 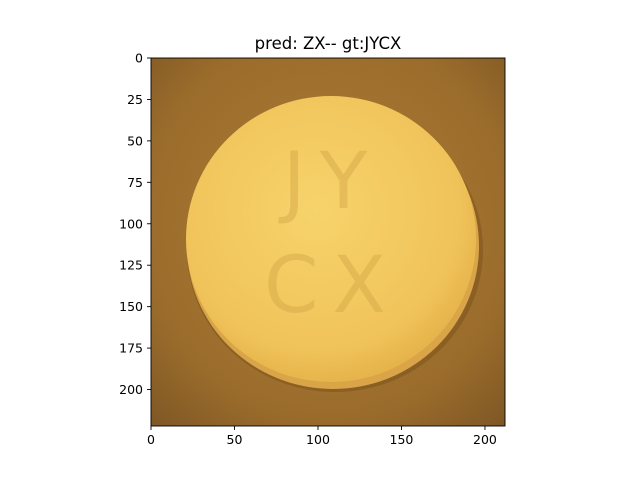 What do you see at coordinates (235, 439) in the screenshot?
I see `x-tick-label: 50` at bounding box center [235, 439].